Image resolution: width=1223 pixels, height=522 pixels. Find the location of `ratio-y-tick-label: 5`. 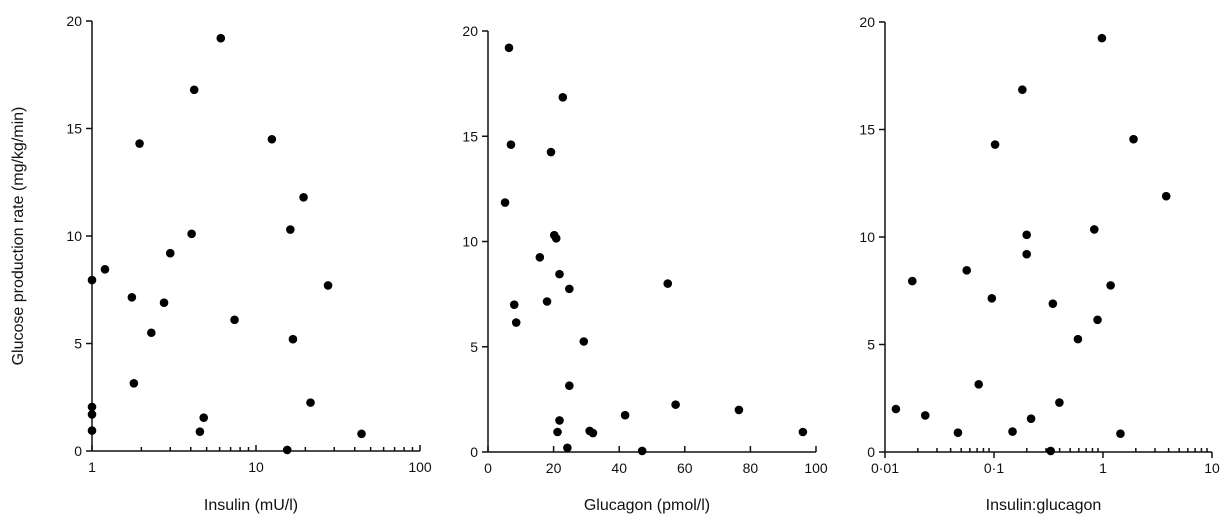

ratio-y-tick-label: 5 is located at coordinates (871, 345).